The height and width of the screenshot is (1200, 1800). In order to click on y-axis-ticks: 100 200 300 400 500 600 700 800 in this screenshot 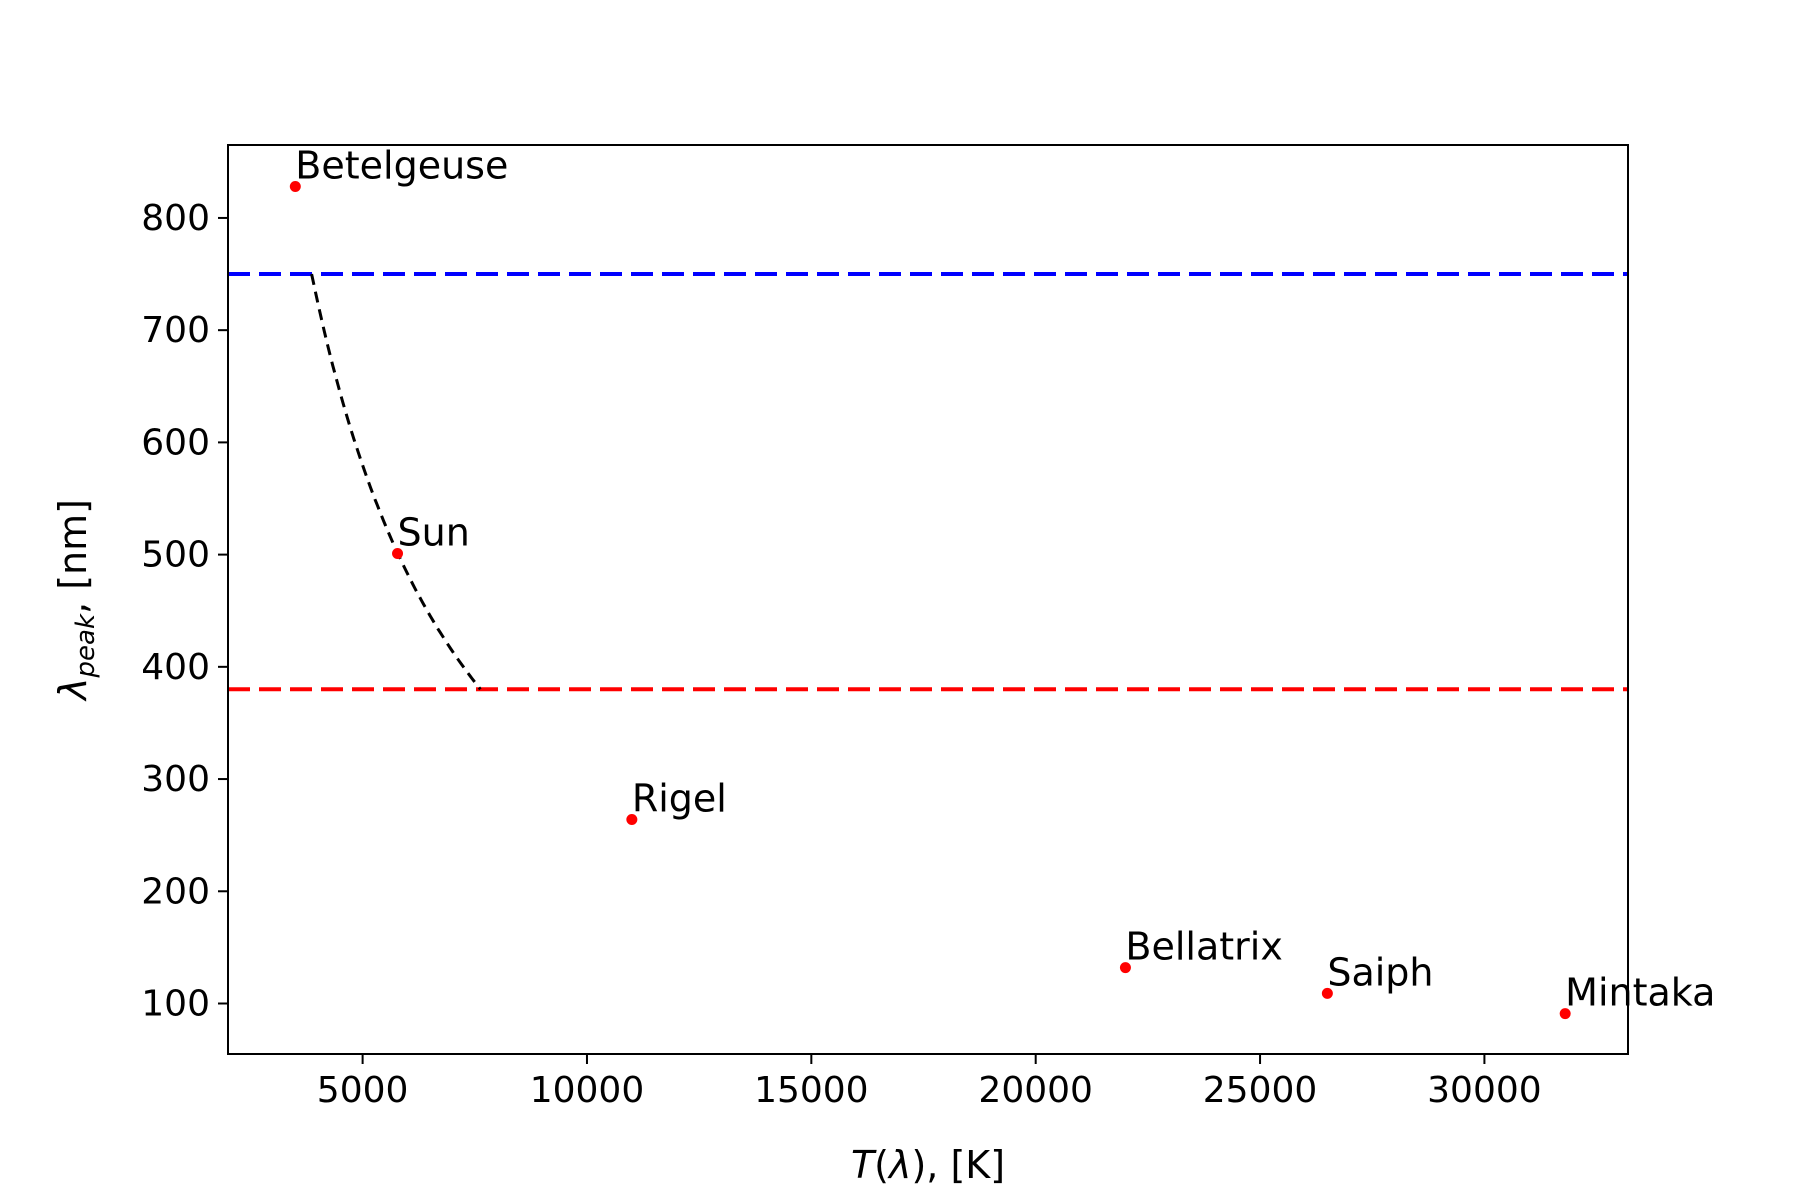, I will do `click(184, 611)`.